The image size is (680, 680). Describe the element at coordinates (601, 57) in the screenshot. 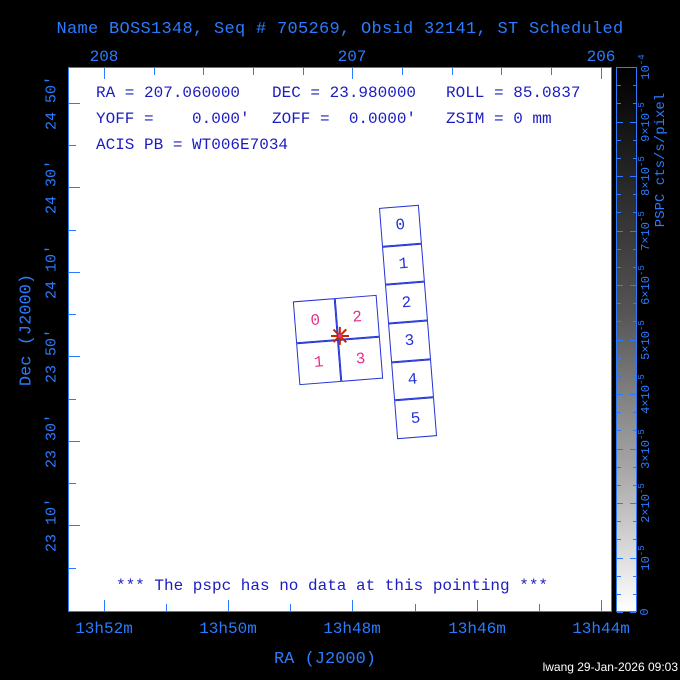

I see `x-top-tick-label: 206` at that location.